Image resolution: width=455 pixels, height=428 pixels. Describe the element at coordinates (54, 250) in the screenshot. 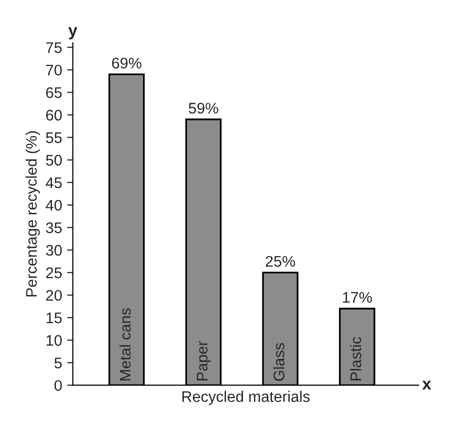

I see `y-tick-label: 30` at that location.